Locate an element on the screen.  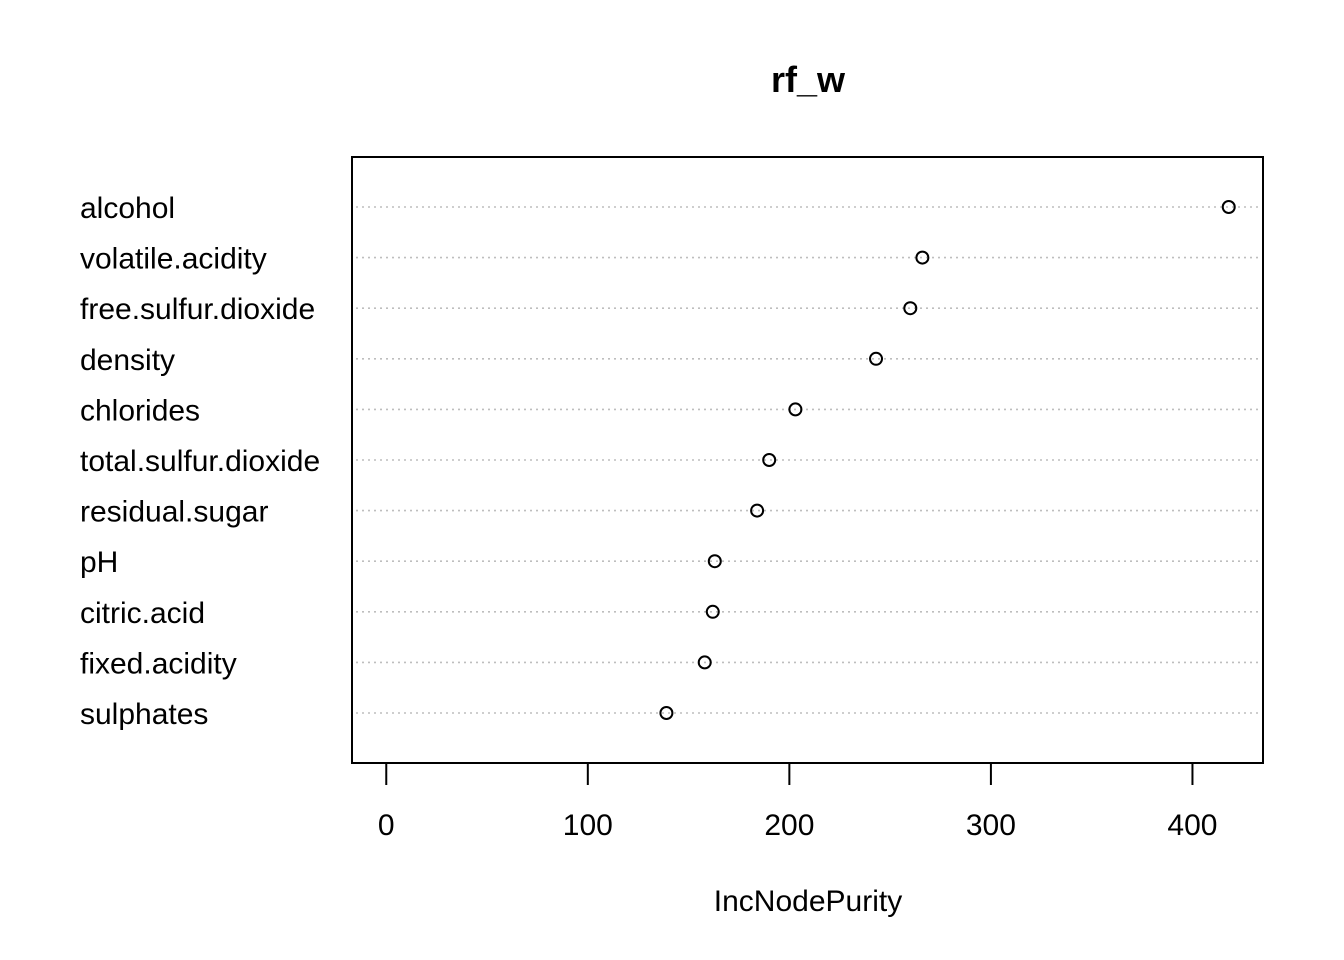
category-label: volatile.acidity is located at coordinates (173, 259).